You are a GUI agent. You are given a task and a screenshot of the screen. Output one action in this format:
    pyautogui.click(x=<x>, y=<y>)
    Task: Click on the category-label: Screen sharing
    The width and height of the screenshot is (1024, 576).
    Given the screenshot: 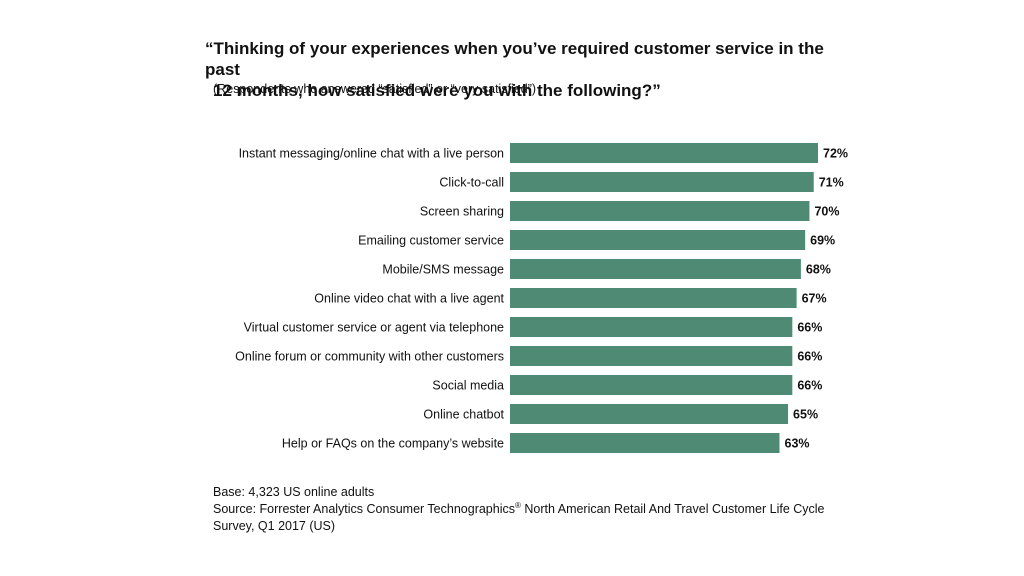 What is the action you would take?
    pyautogui.click(x=462, y=212)
    